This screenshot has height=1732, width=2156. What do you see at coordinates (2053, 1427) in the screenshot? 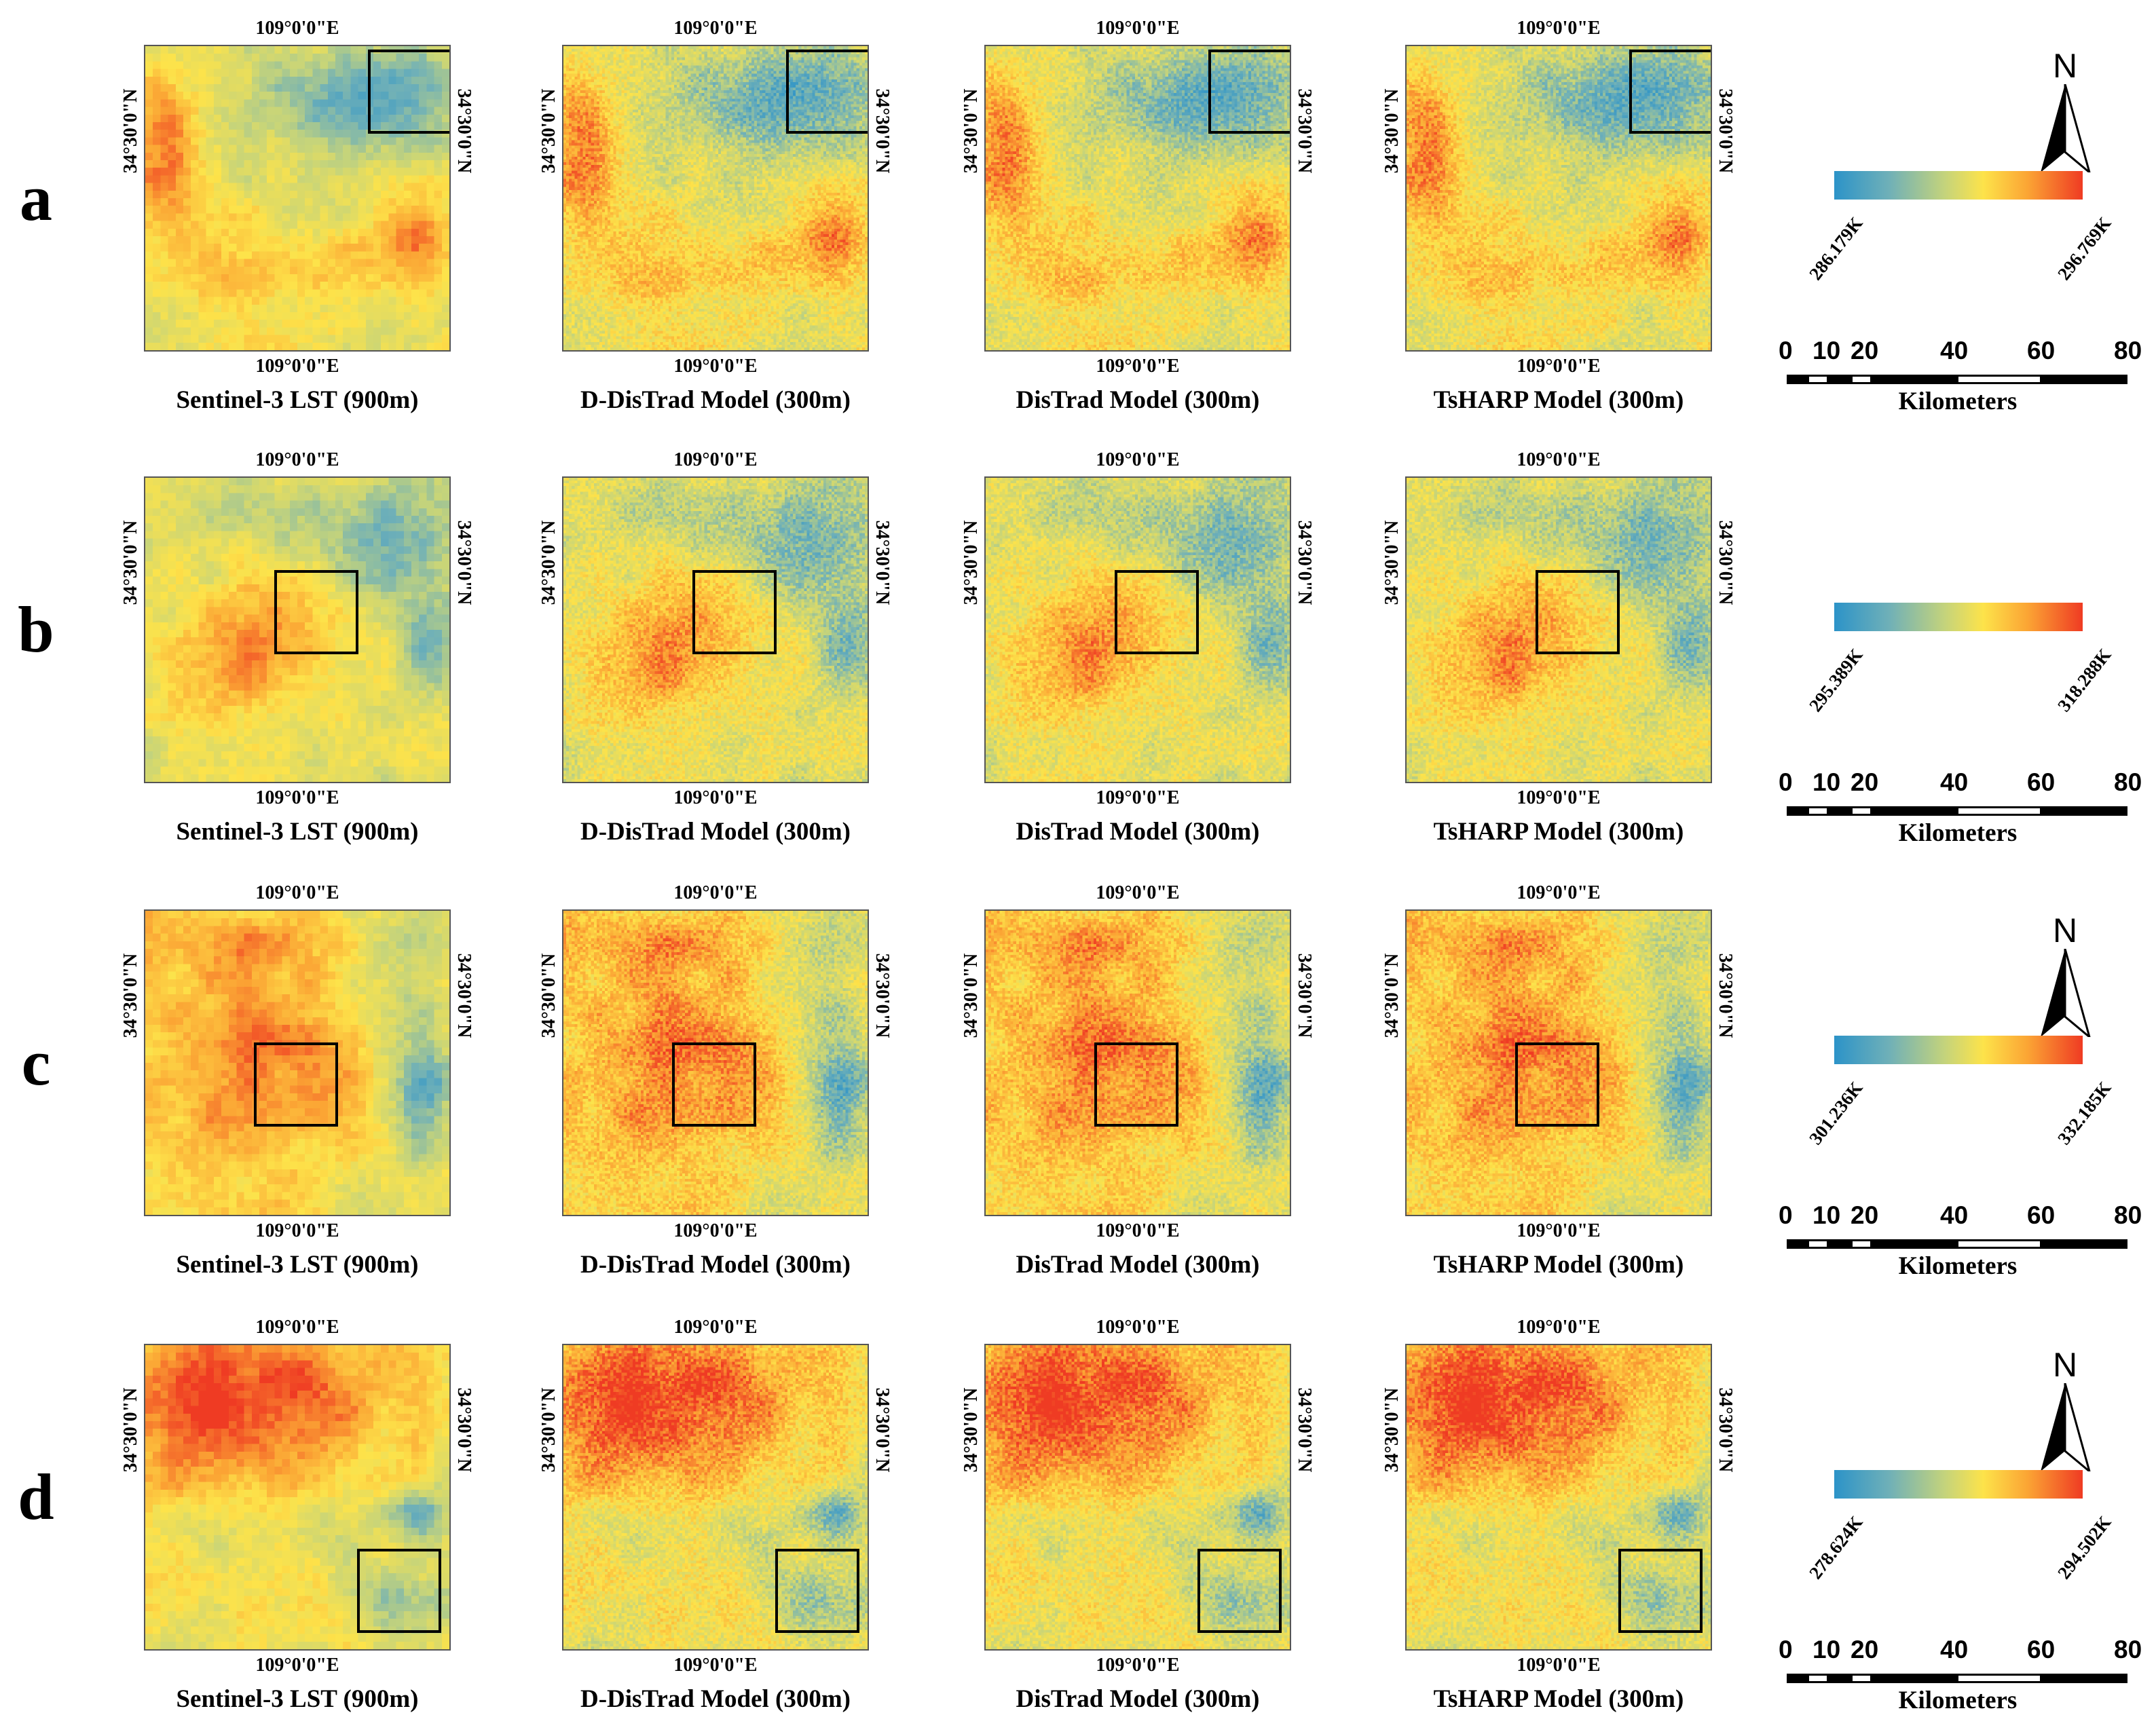
I see `north-arrow-left-half` at bounding box center [2053, 1427].